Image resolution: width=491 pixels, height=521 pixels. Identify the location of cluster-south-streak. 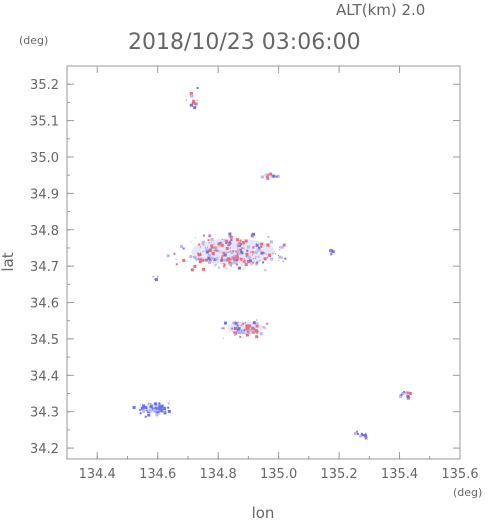
(360, 435).